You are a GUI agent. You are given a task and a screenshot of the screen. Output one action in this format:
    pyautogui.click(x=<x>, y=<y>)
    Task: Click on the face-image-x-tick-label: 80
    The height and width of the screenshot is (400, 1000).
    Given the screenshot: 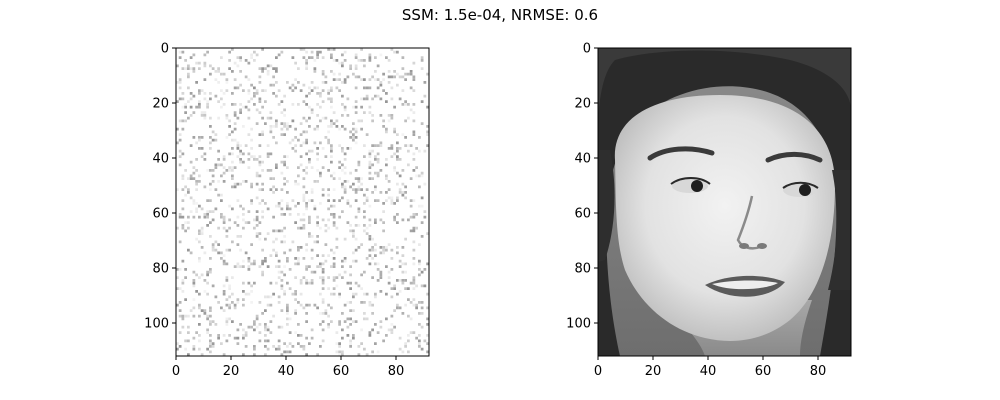 What is the action you would take?
    pyautogui.click(x=818, y=371)
    